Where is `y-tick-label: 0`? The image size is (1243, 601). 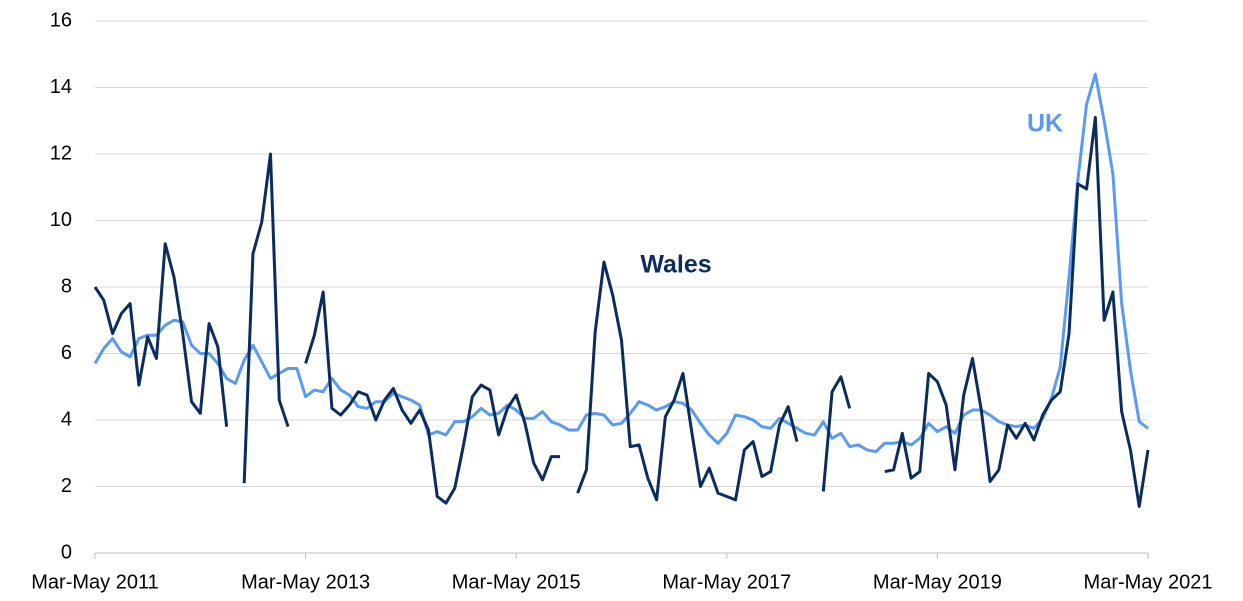 y-tick-label: 0 is located at coordinates (66, 552).